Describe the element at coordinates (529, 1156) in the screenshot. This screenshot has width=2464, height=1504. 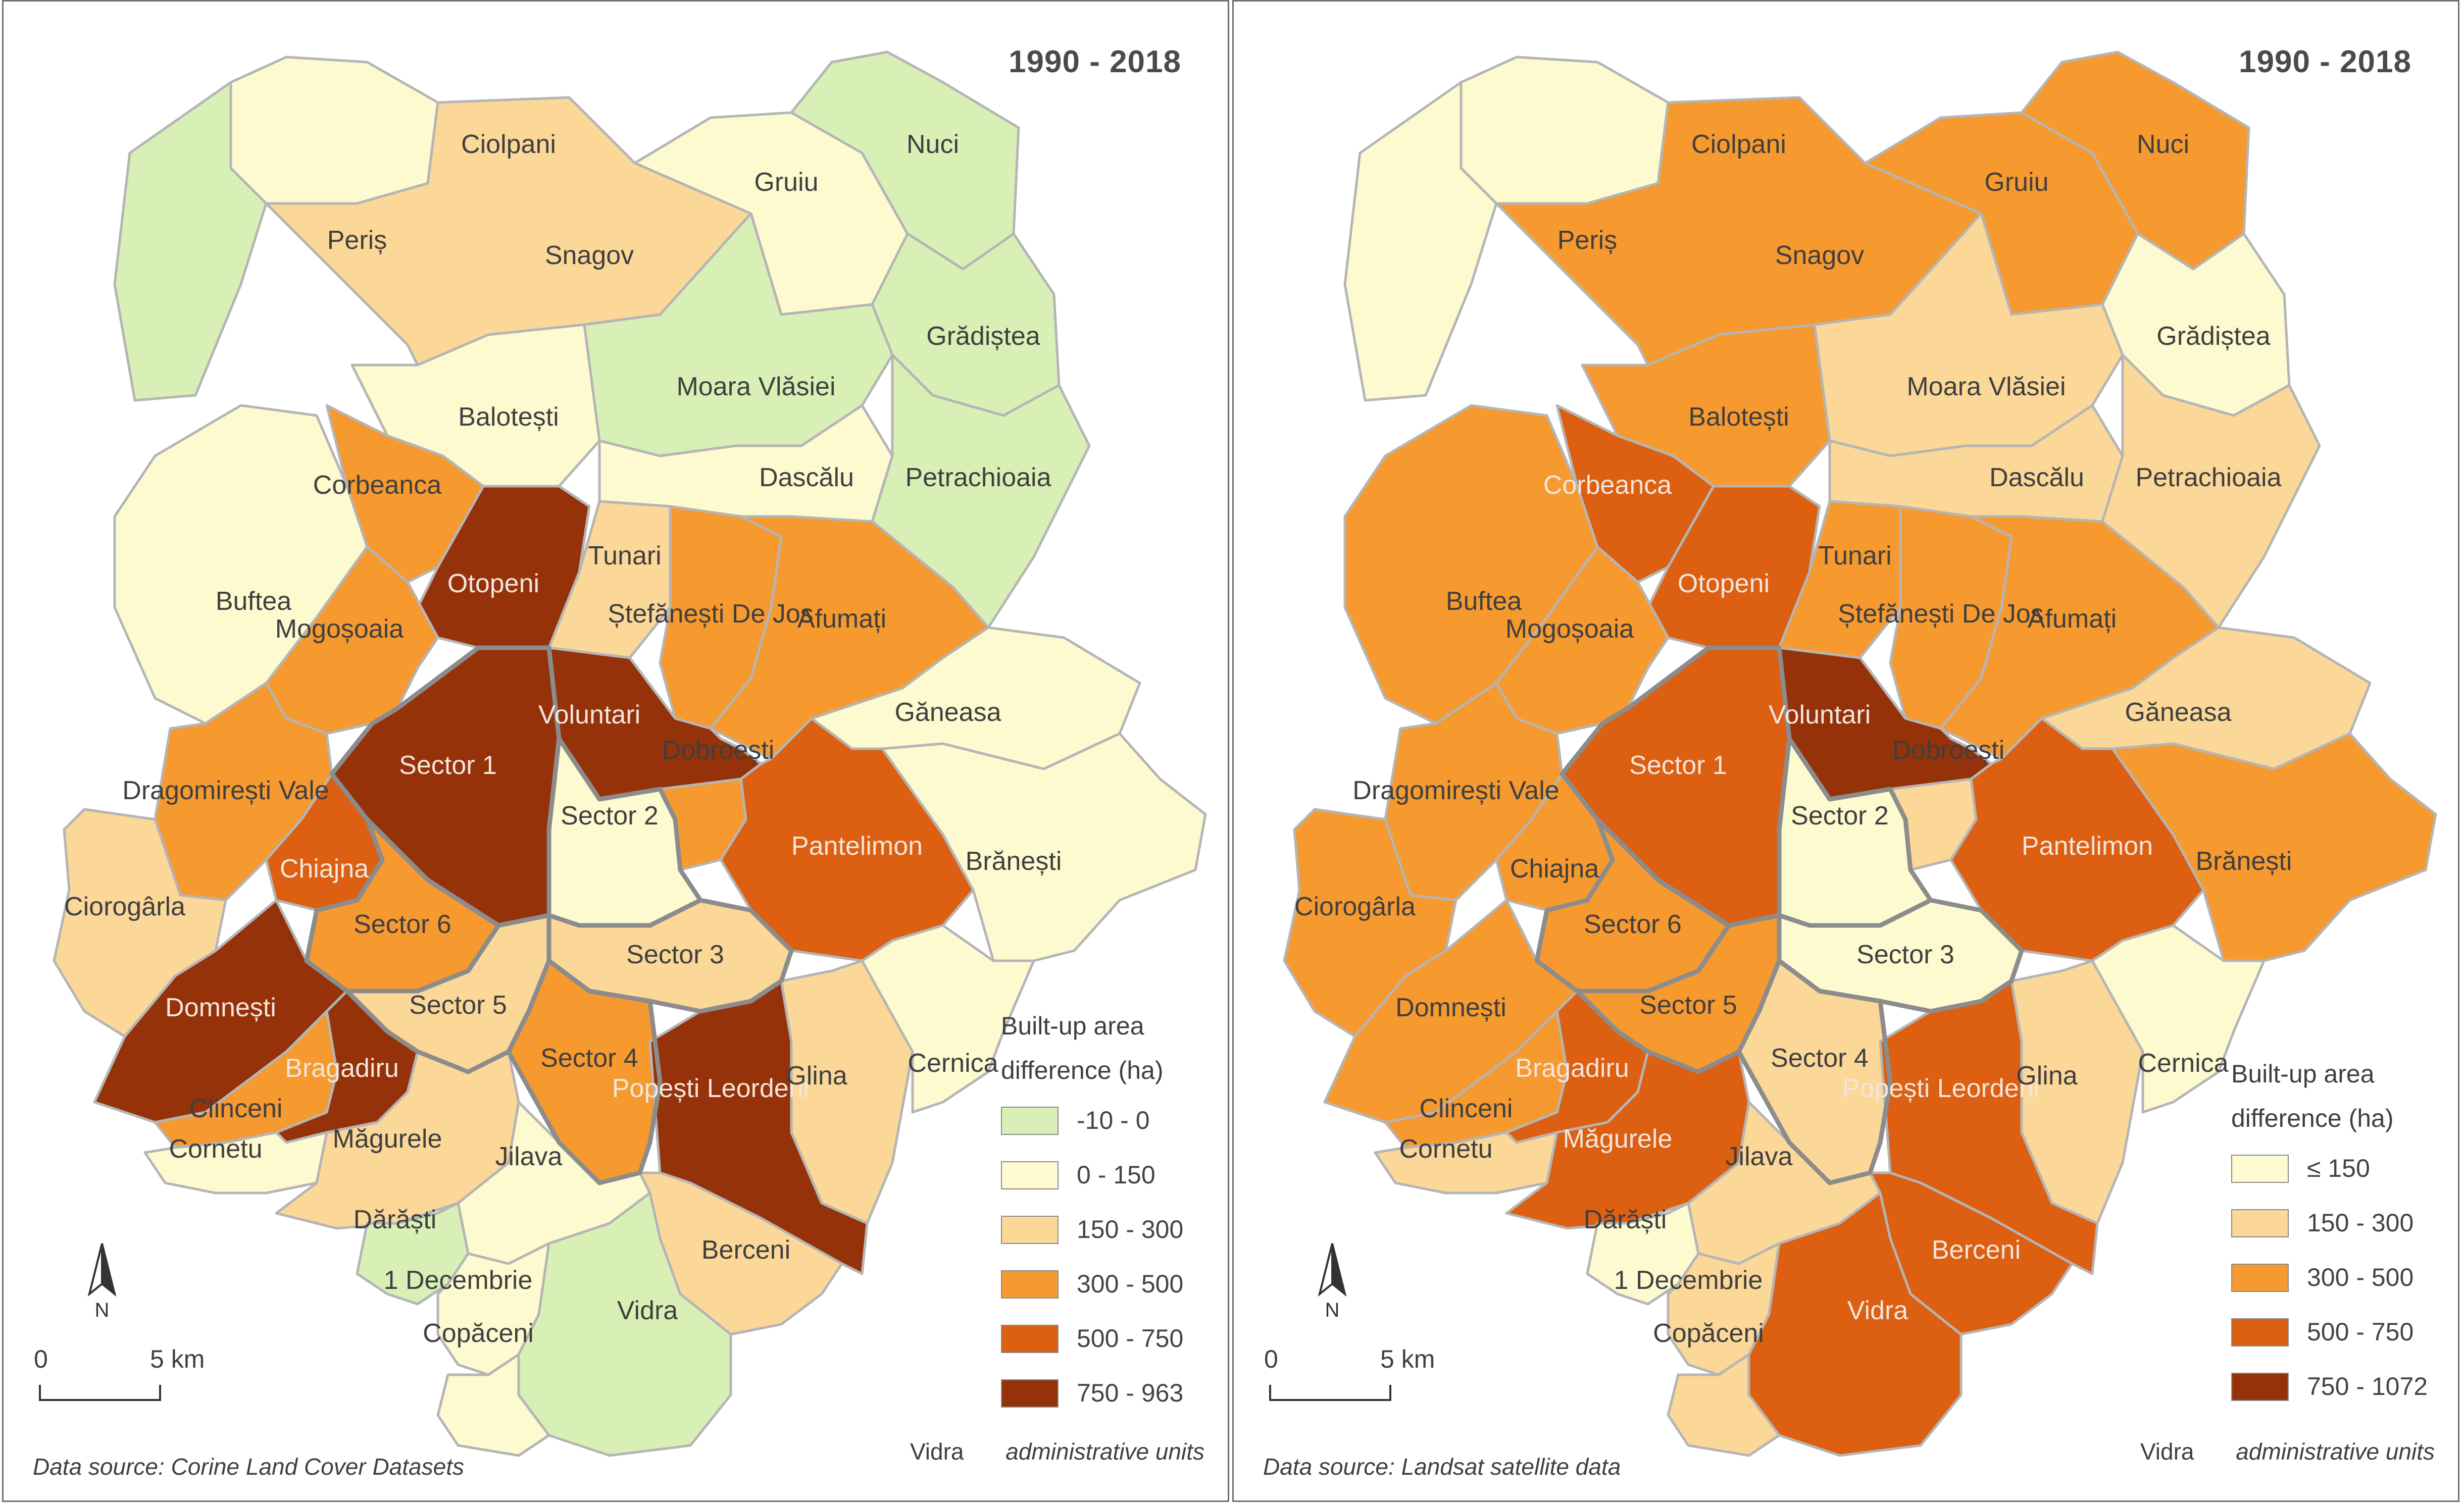
I see `label-jilava: Jilava` at that location.